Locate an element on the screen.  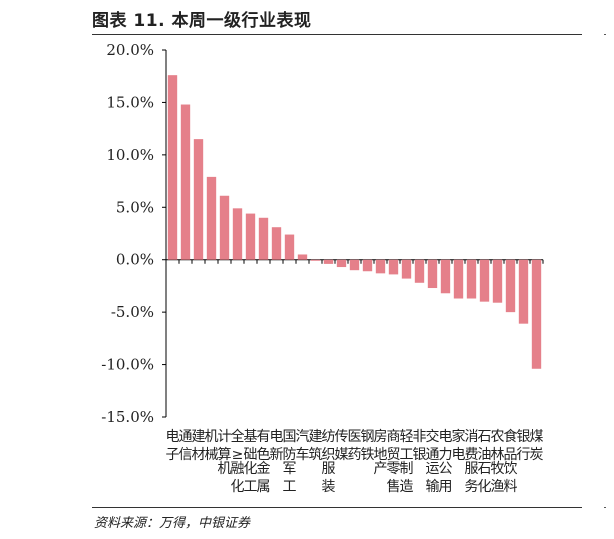
x-tick-char: 筑 is located at coordinates (316, 455).